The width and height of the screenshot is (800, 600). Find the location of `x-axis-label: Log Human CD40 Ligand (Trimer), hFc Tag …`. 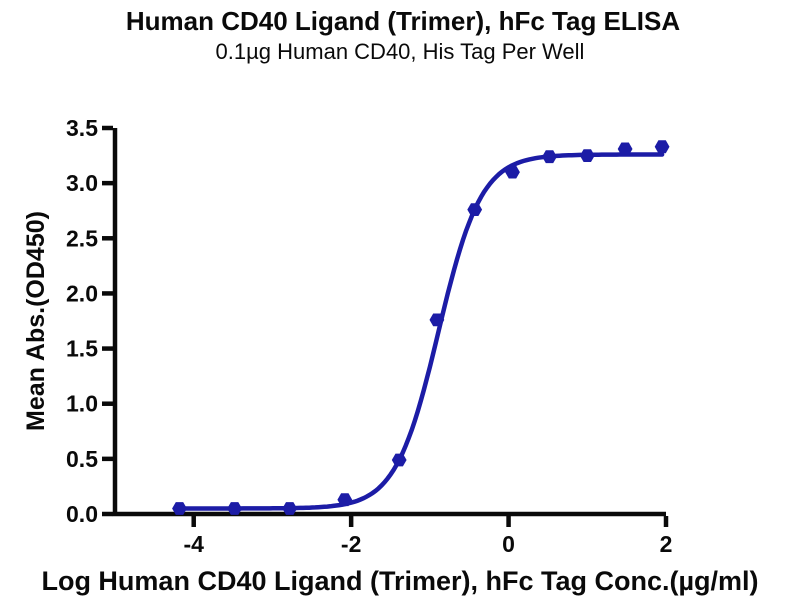

x-axis-label: Log Human CD40 Ligand (Trimer), hFc Tag … is located at coordinates (399, 581).